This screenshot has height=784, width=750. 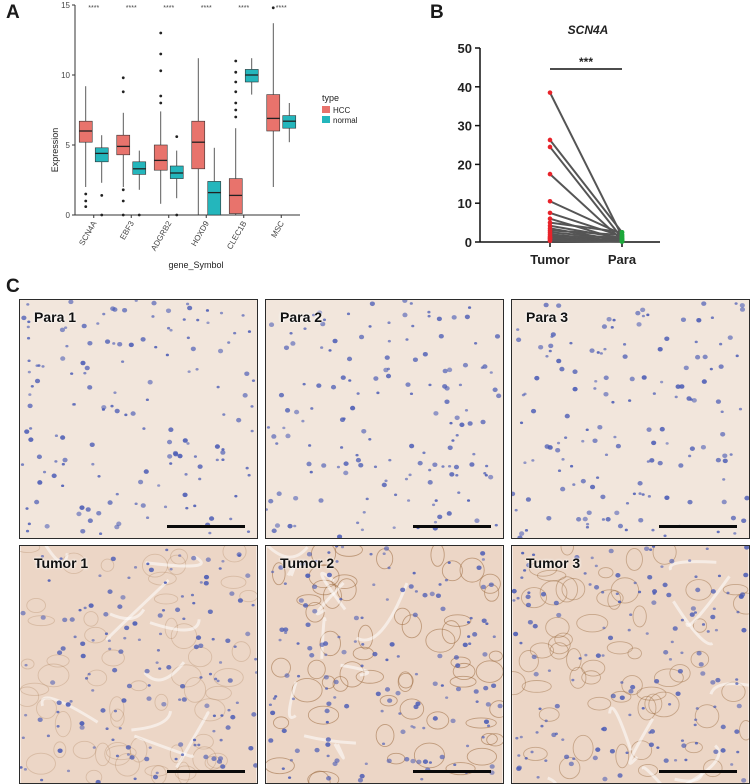 I want to click on ihc-image-tumor-1: Tumor 1, so click(x=138, y=664).